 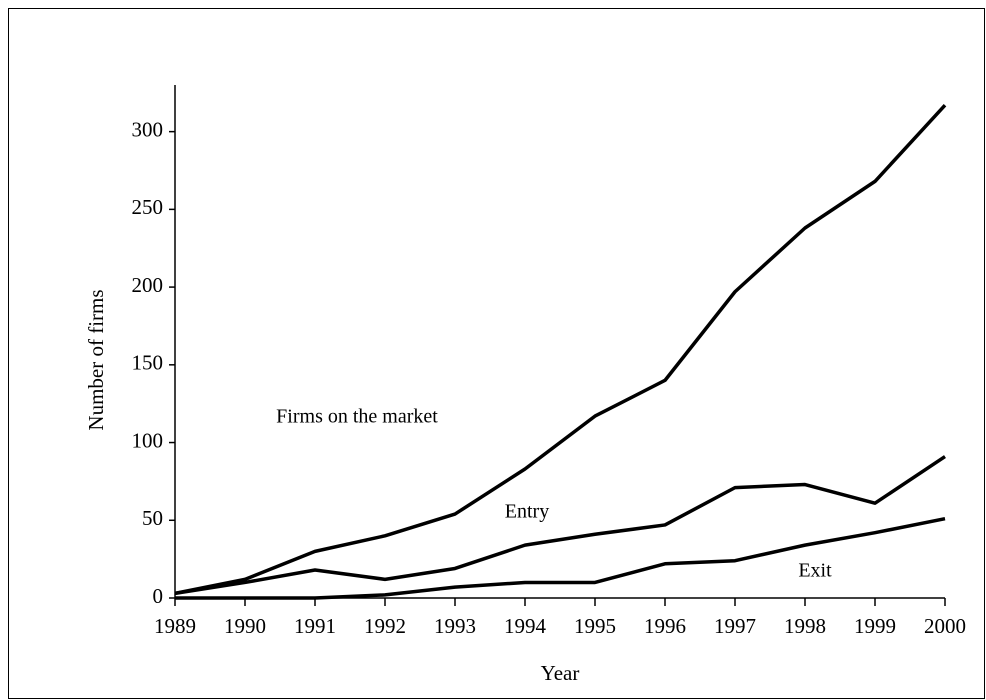 I want to click on x-axis-title: Year, so click(x=560, y=673).